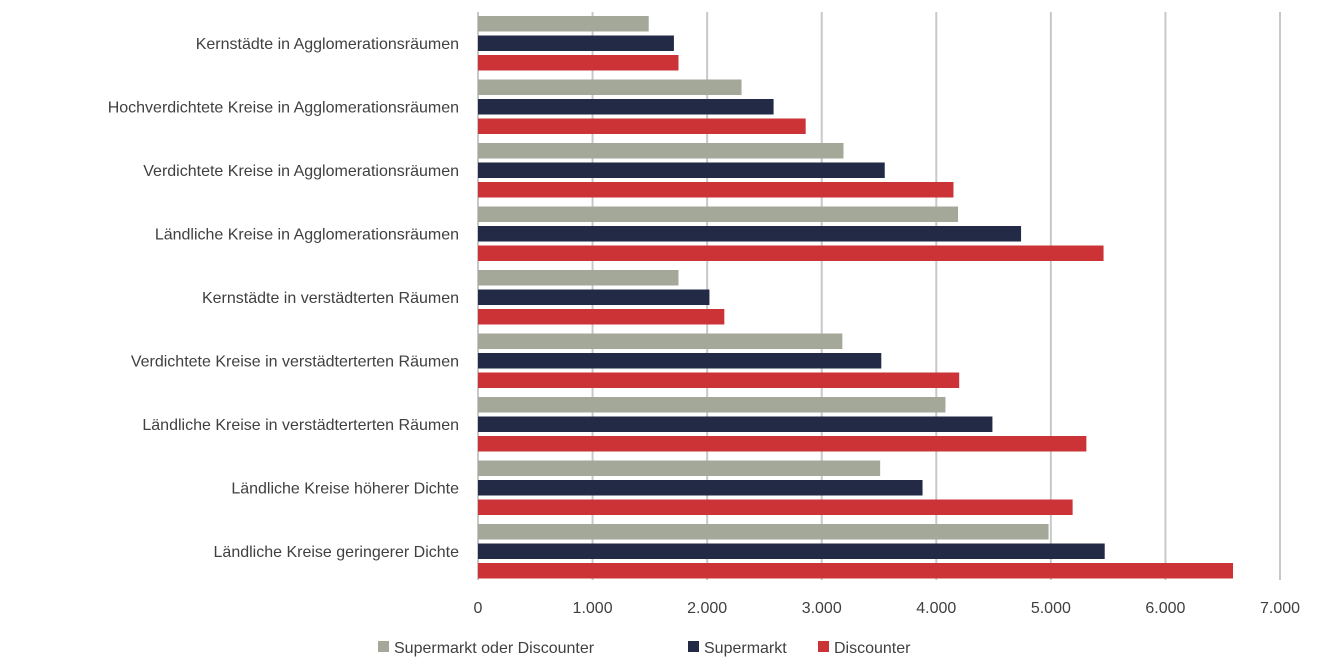 The height and width of the screenshot is (659, 1321). Describe the element at coordinates (327, 44) in the screenshot. I see `category-label: Kernstädte in Agglomerationsräumen` at that location.